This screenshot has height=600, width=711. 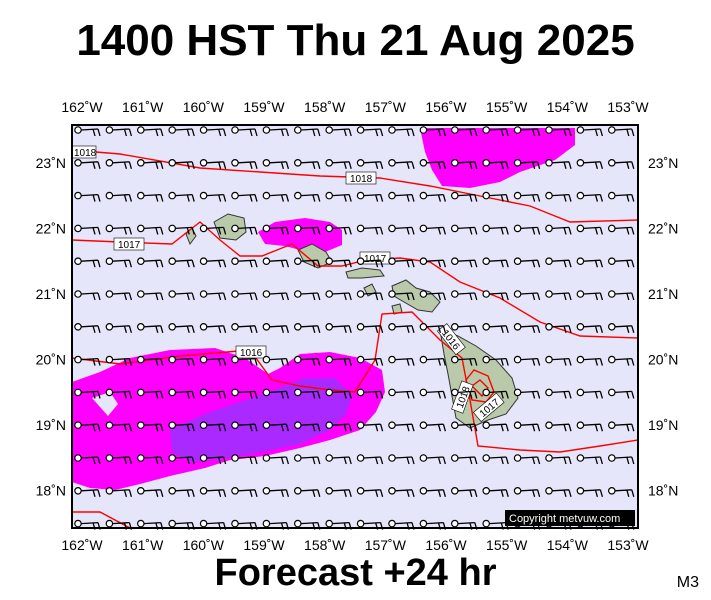 What do you see at coordinates (361, 179) in the screenshot?
I see `svg-text: 1018` at bounding box center [361, 179].